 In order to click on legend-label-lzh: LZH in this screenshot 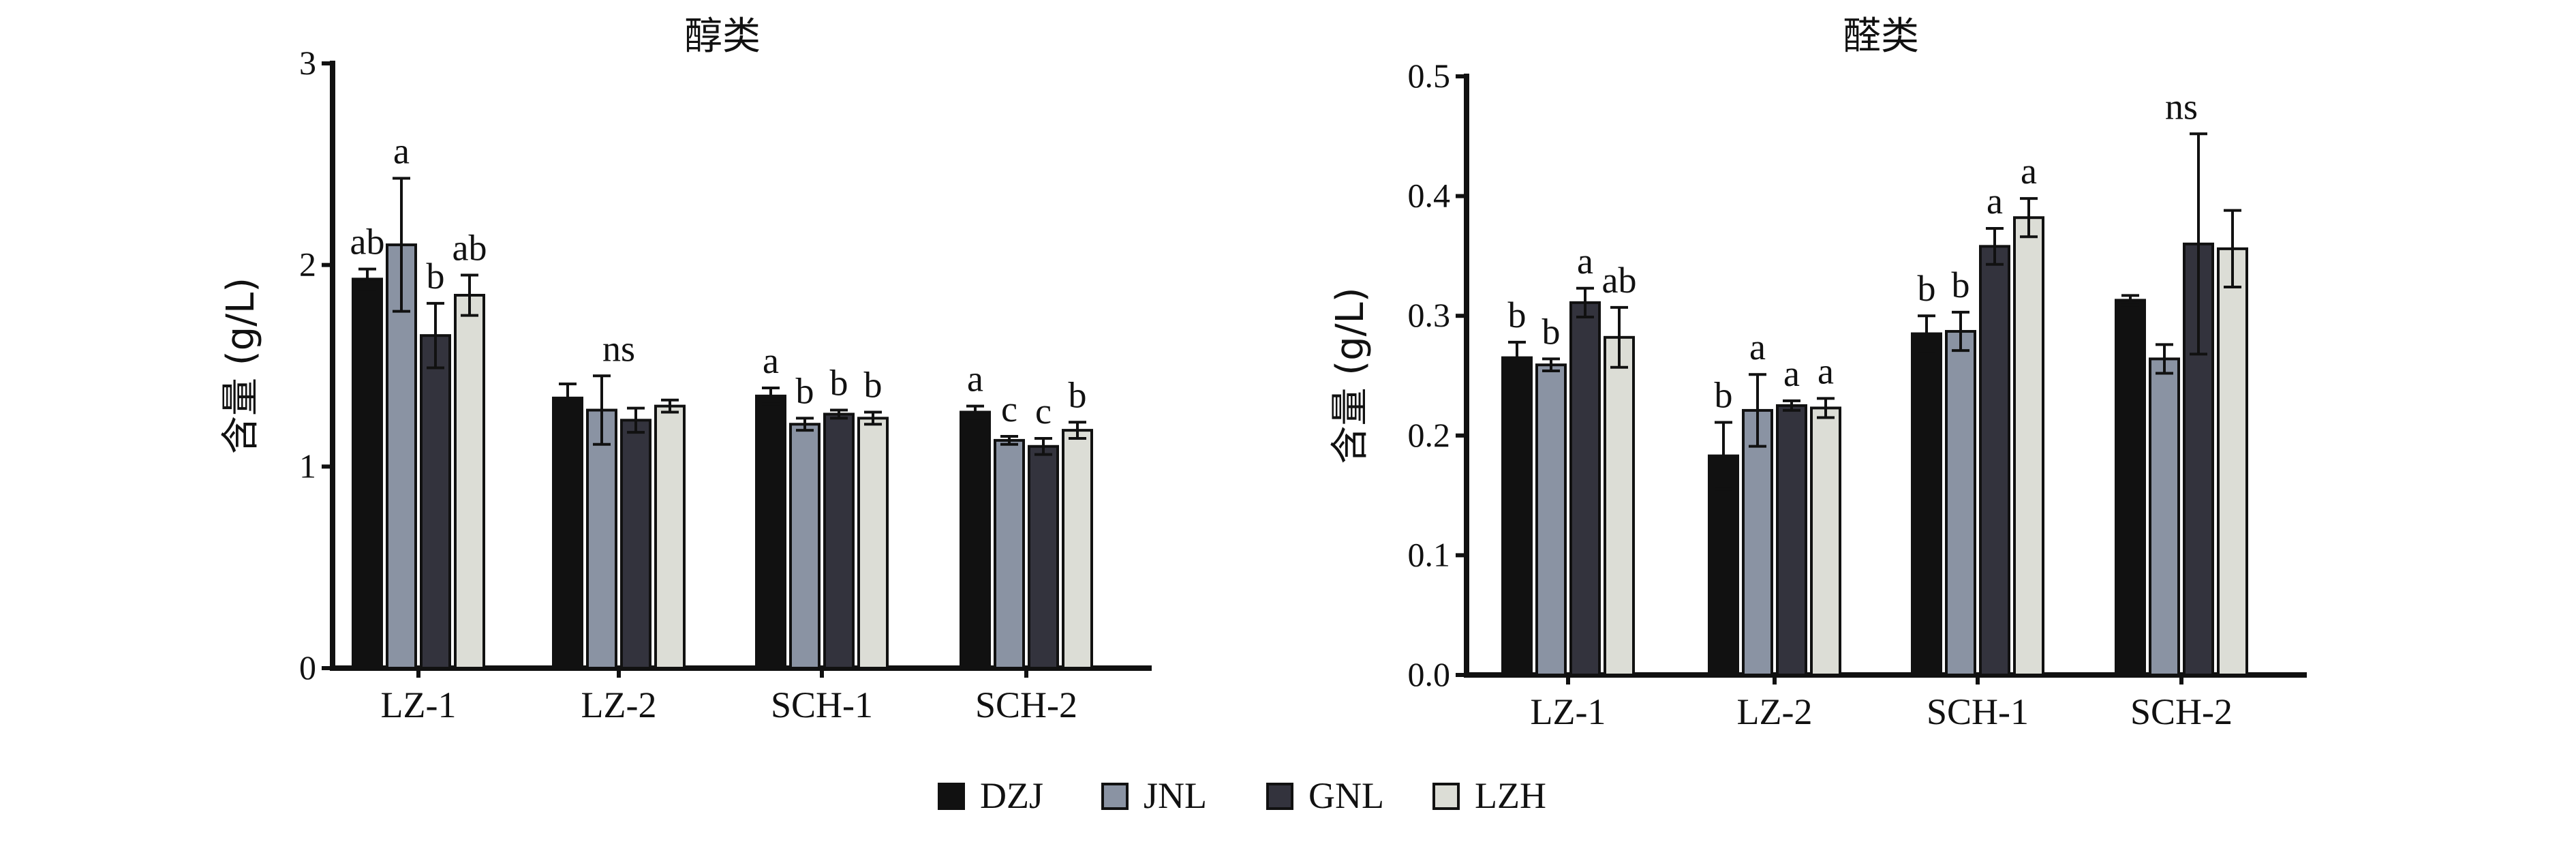, I will do `click(1510, 795)`.